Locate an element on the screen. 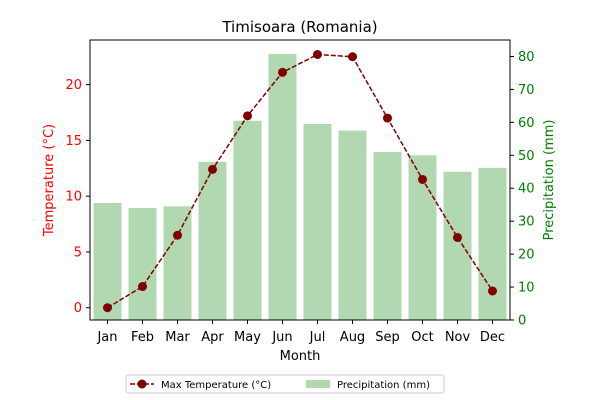 This screenshot has height=400, width=600. temperature-point-jun is located at coordinates (282, 72).